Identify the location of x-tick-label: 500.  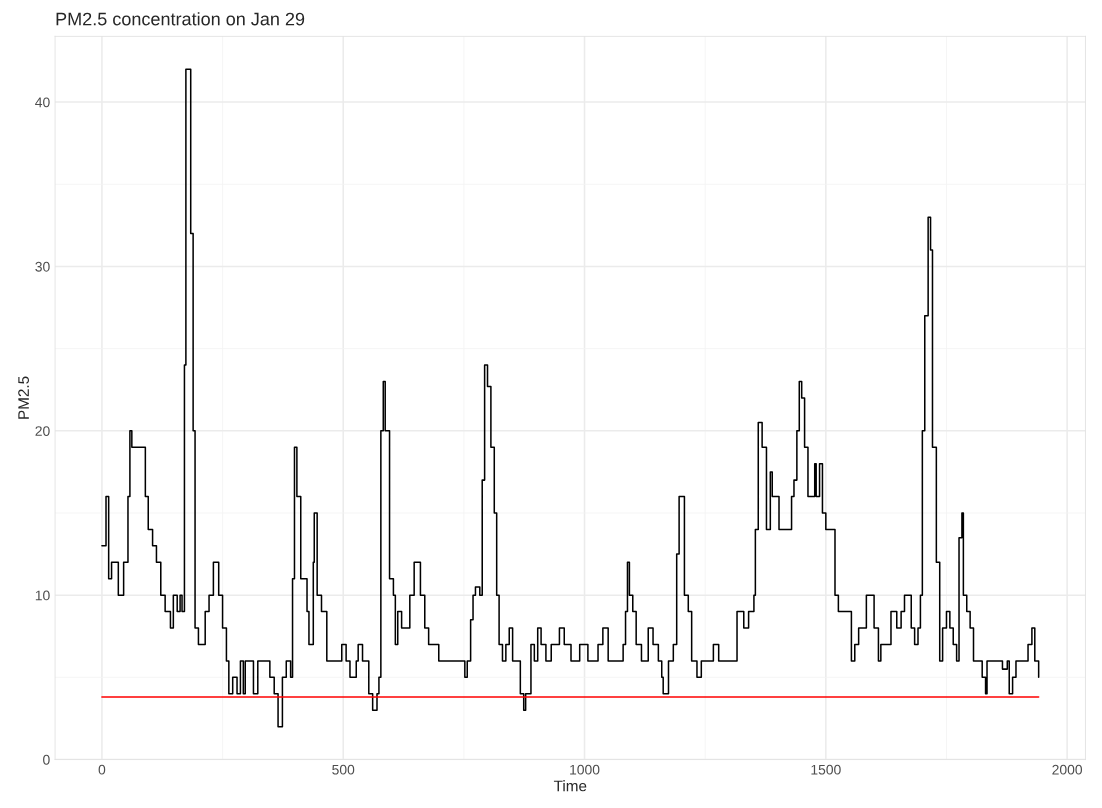
(343, 769).